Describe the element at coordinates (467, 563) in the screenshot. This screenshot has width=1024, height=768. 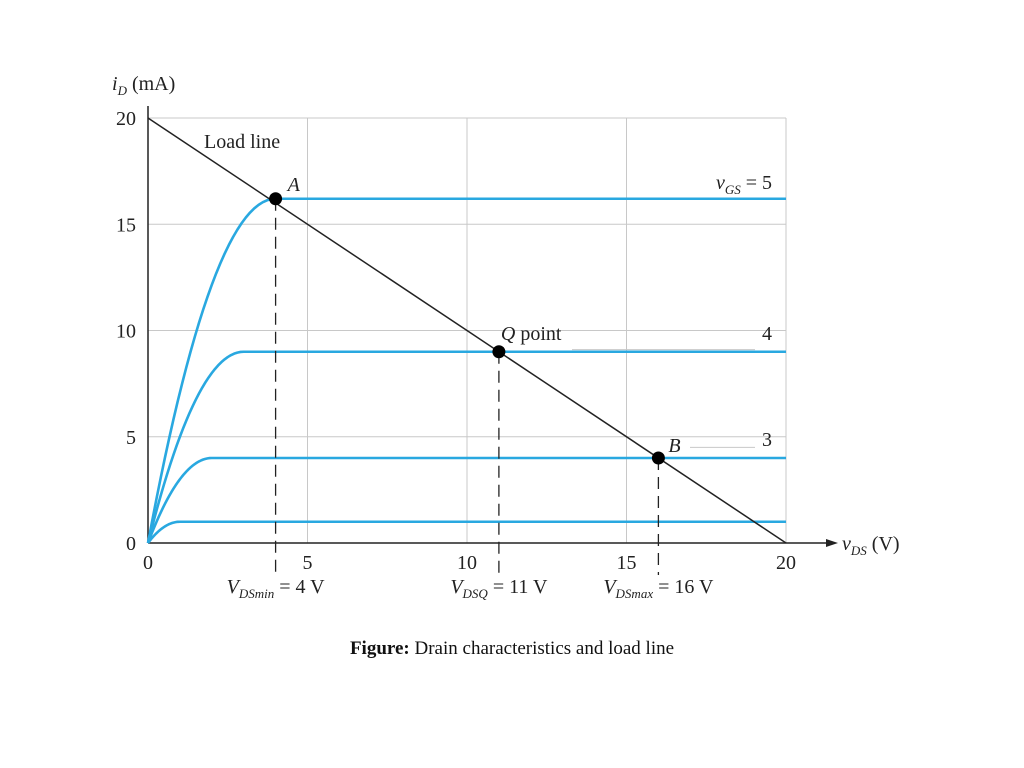
I see `x-tick-label: 10` at that location.